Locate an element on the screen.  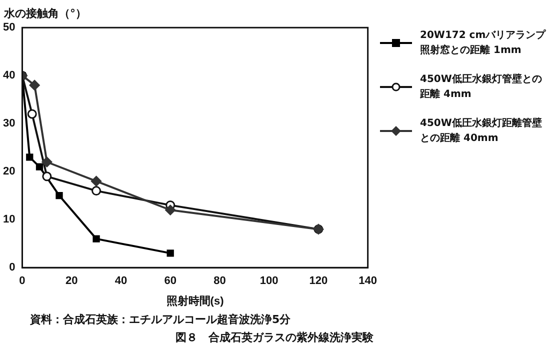
legend-label: 450W低圧水銀灯距離管壁との距離 40mm is located at coordinates (481, 131).